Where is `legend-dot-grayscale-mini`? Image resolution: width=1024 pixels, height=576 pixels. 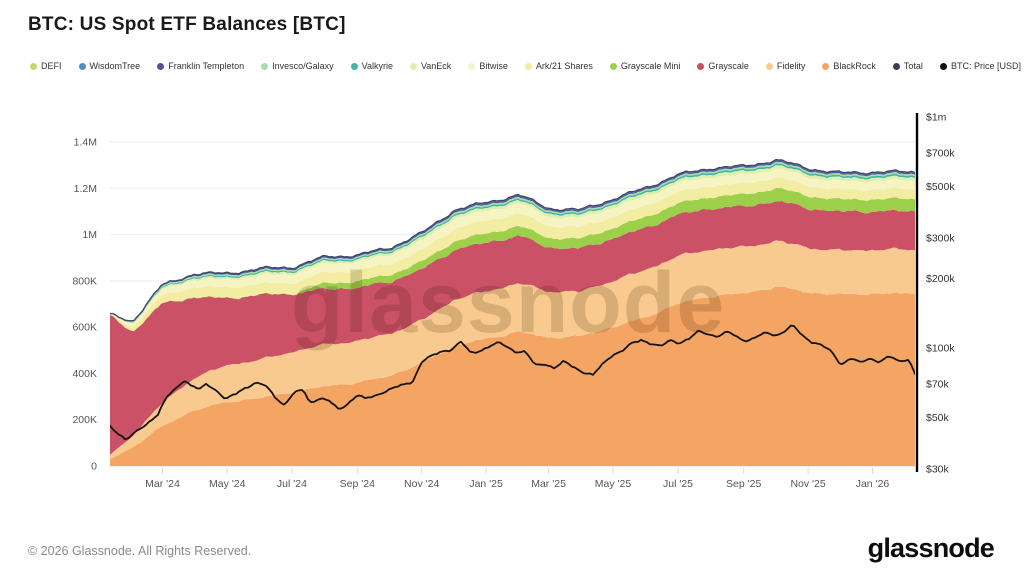
legend-dot-grayscale-mini is located at coordinates (613, 66).